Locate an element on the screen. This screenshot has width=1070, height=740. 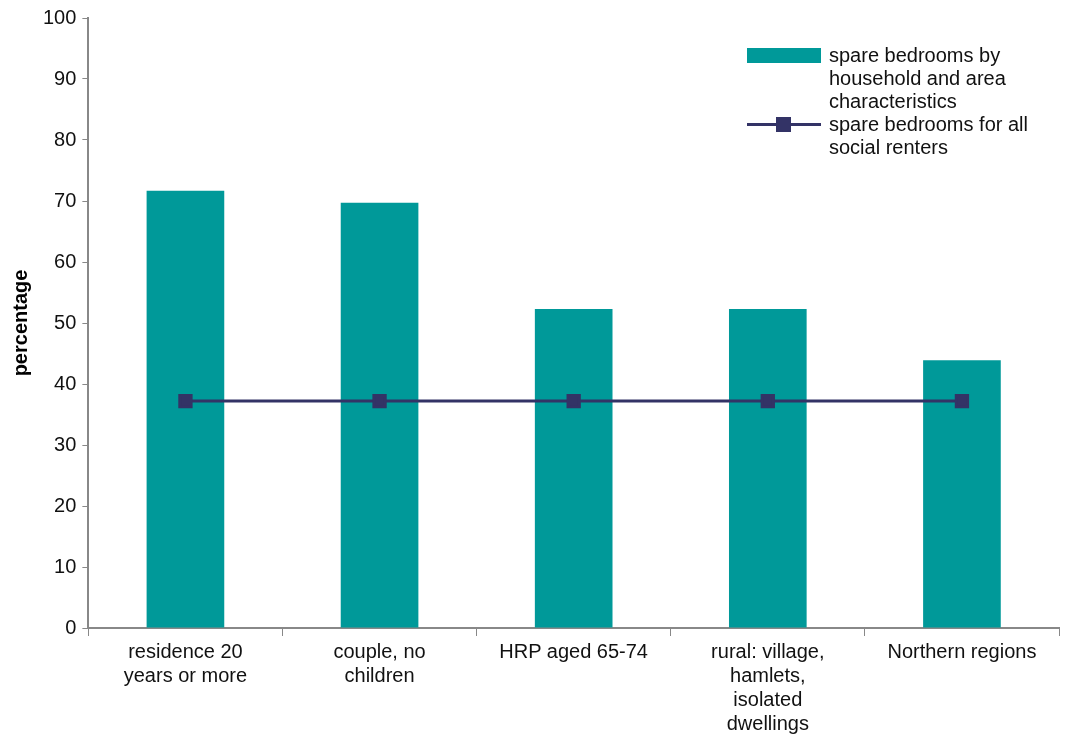
x-tick-label: Northern regions is located at coordinates (962, 650).